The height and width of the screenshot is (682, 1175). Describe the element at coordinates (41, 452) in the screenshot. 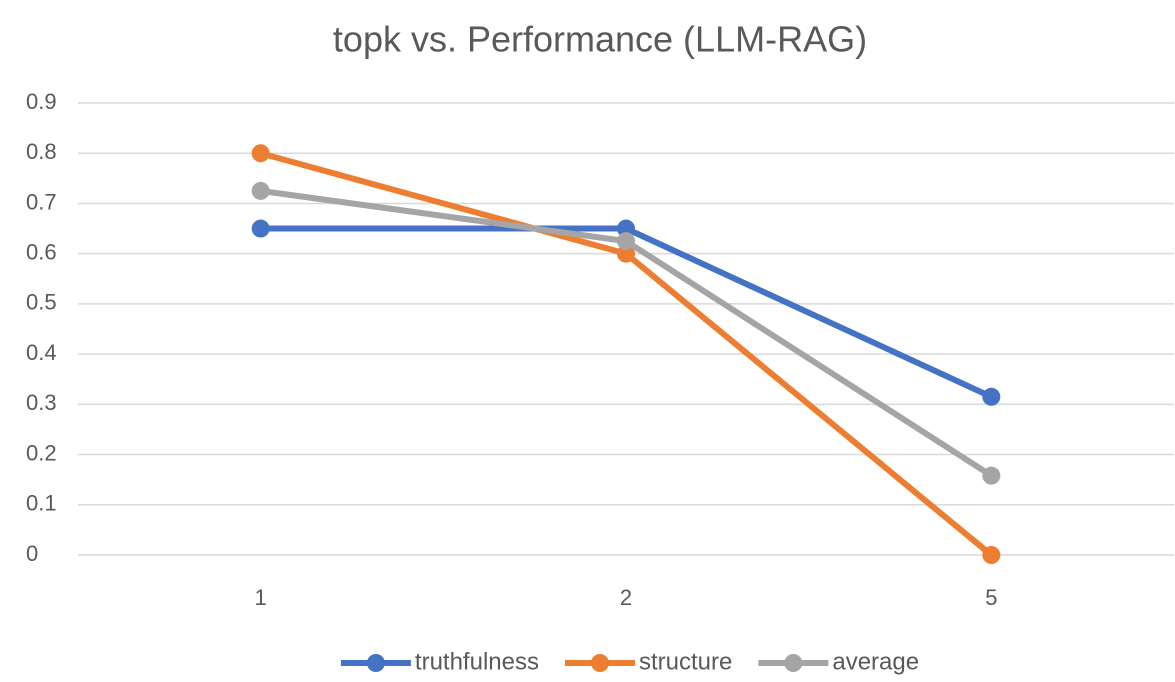

I see `y-tick-label: 0.2` at that location.